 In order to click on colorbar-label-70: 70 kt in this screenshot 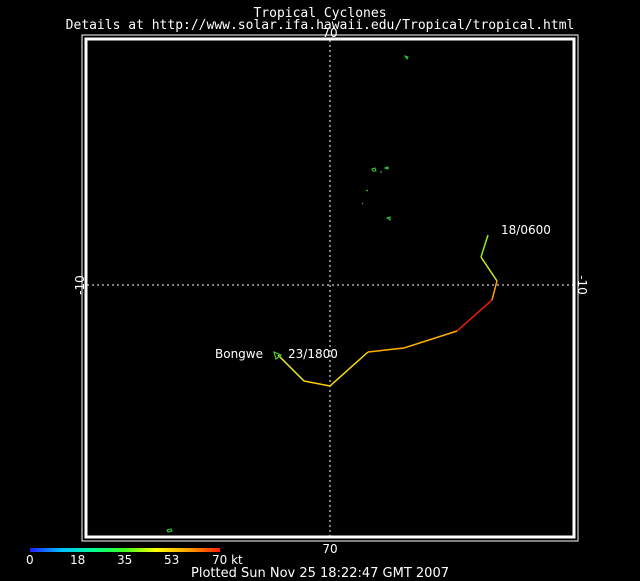, I will do `click(227, 560)`.